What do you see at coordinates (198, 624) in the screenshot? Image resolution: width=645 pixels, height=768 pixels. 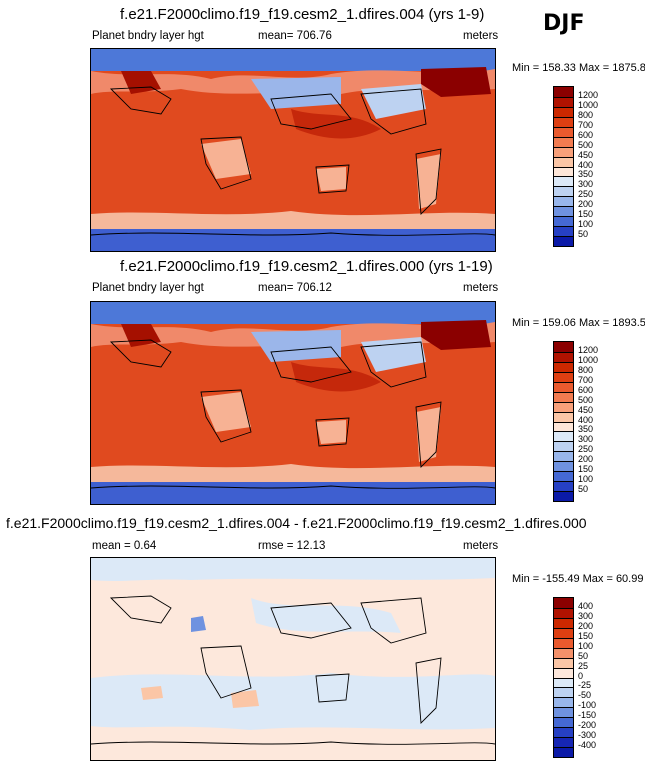 I see `local-min` at bounding box center [198, 624].